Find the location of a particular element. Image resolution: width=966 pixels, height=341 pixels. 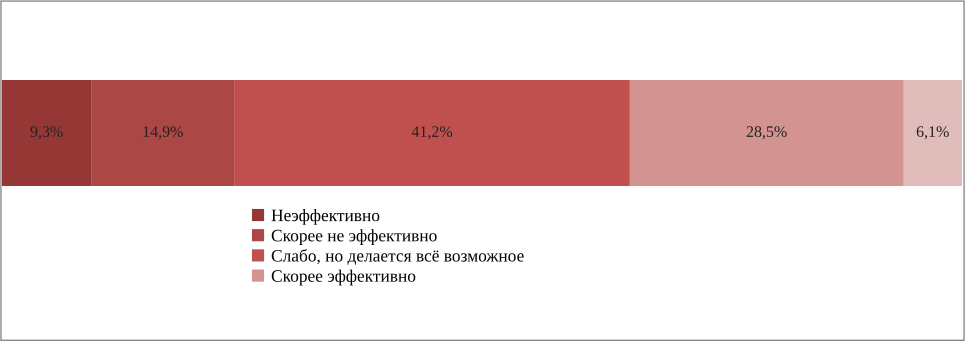

data-label: 41,2% is located at coordinates (432, 133).